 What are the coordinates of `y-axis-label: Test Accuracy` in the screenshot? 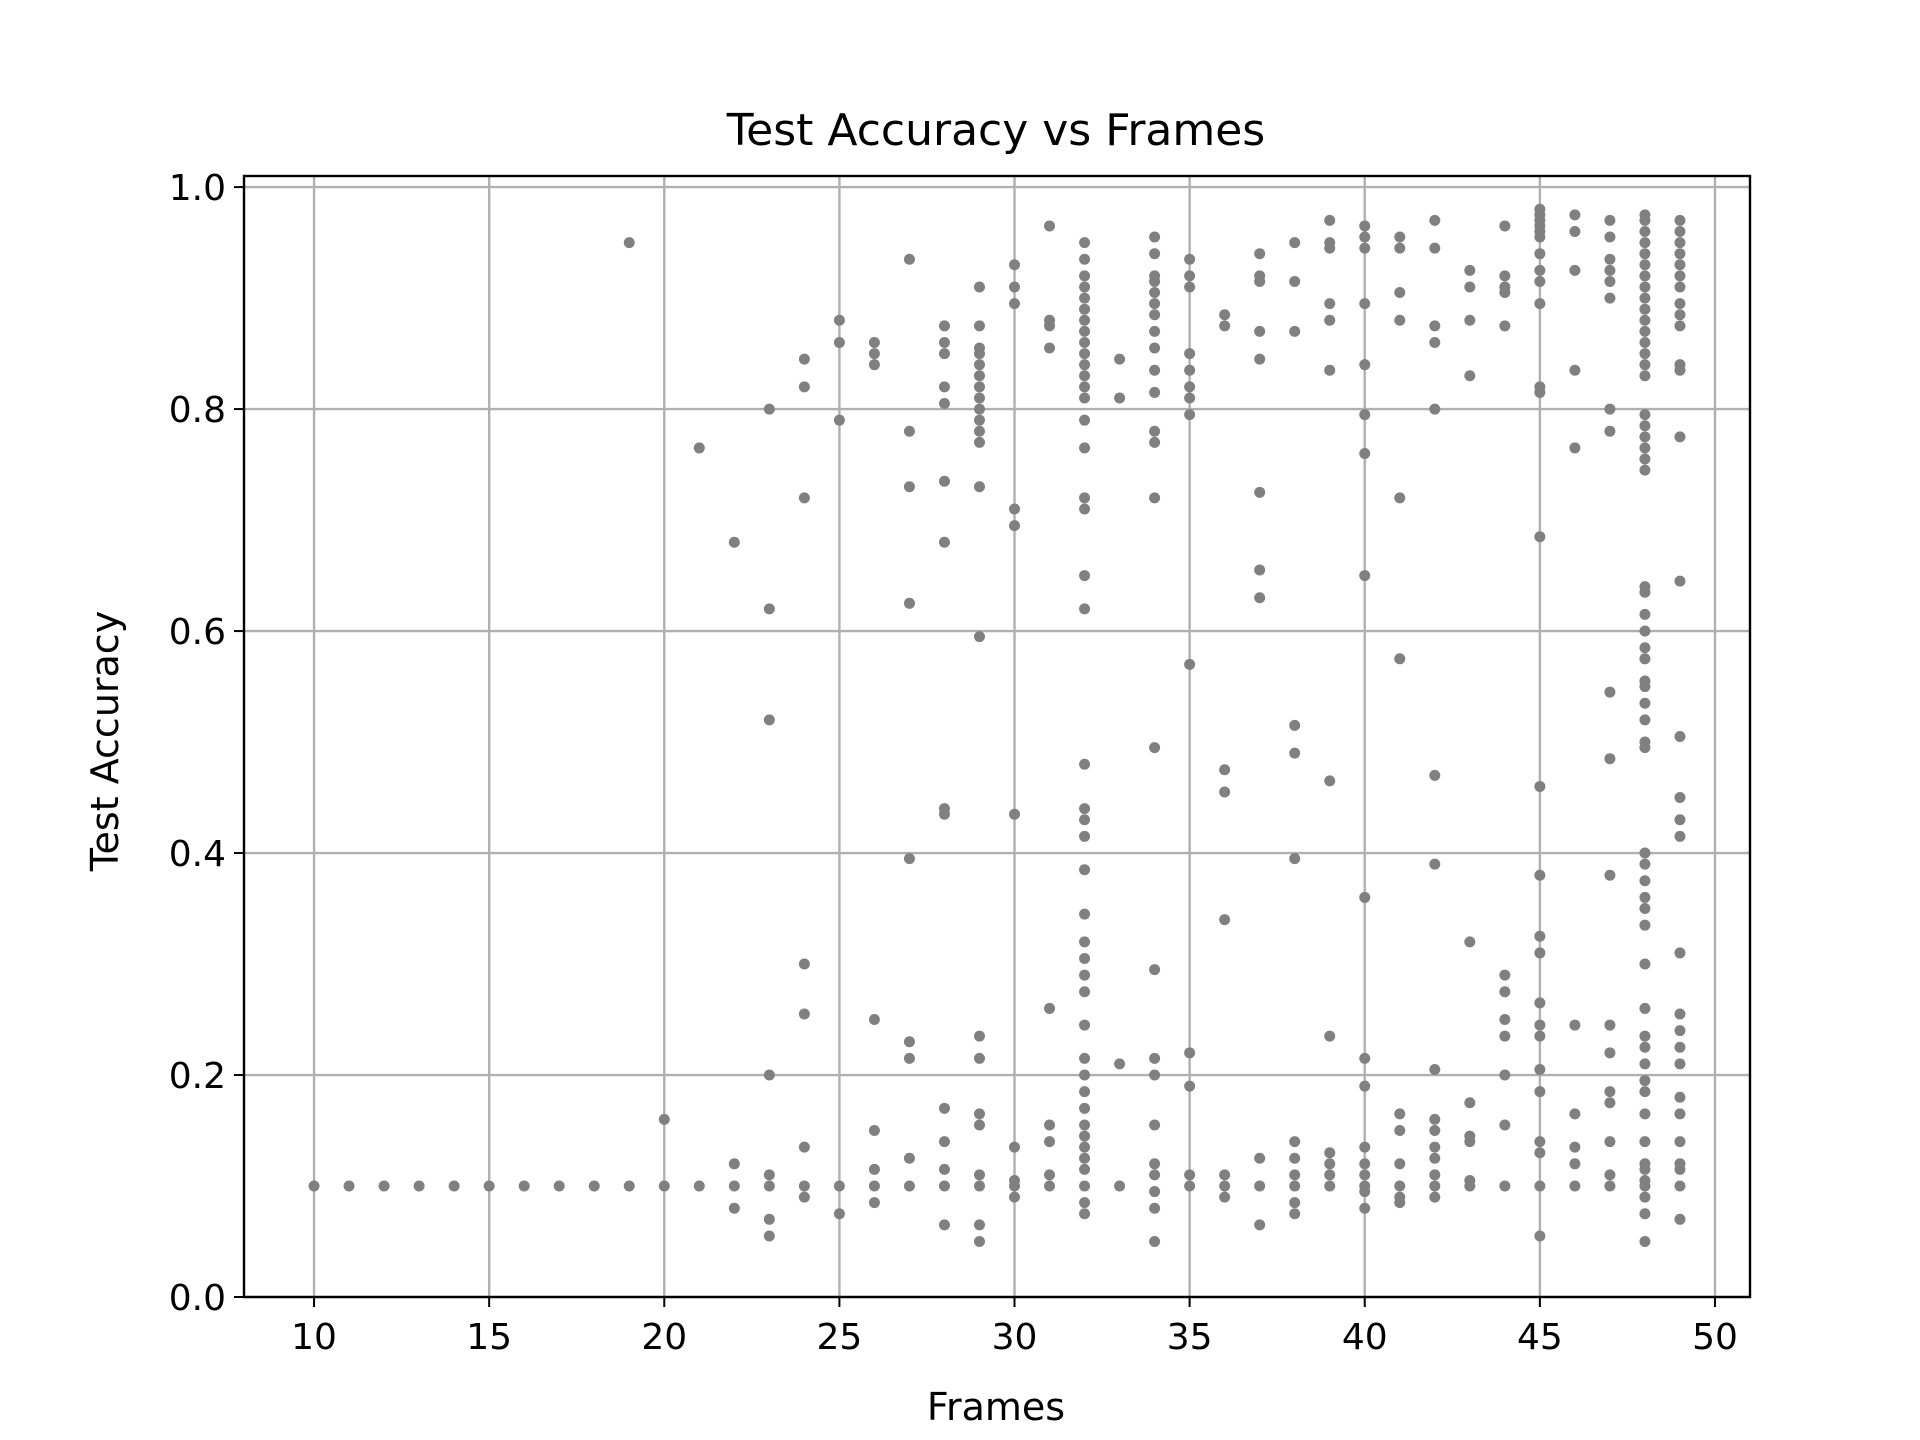 It's located at (105, 741).